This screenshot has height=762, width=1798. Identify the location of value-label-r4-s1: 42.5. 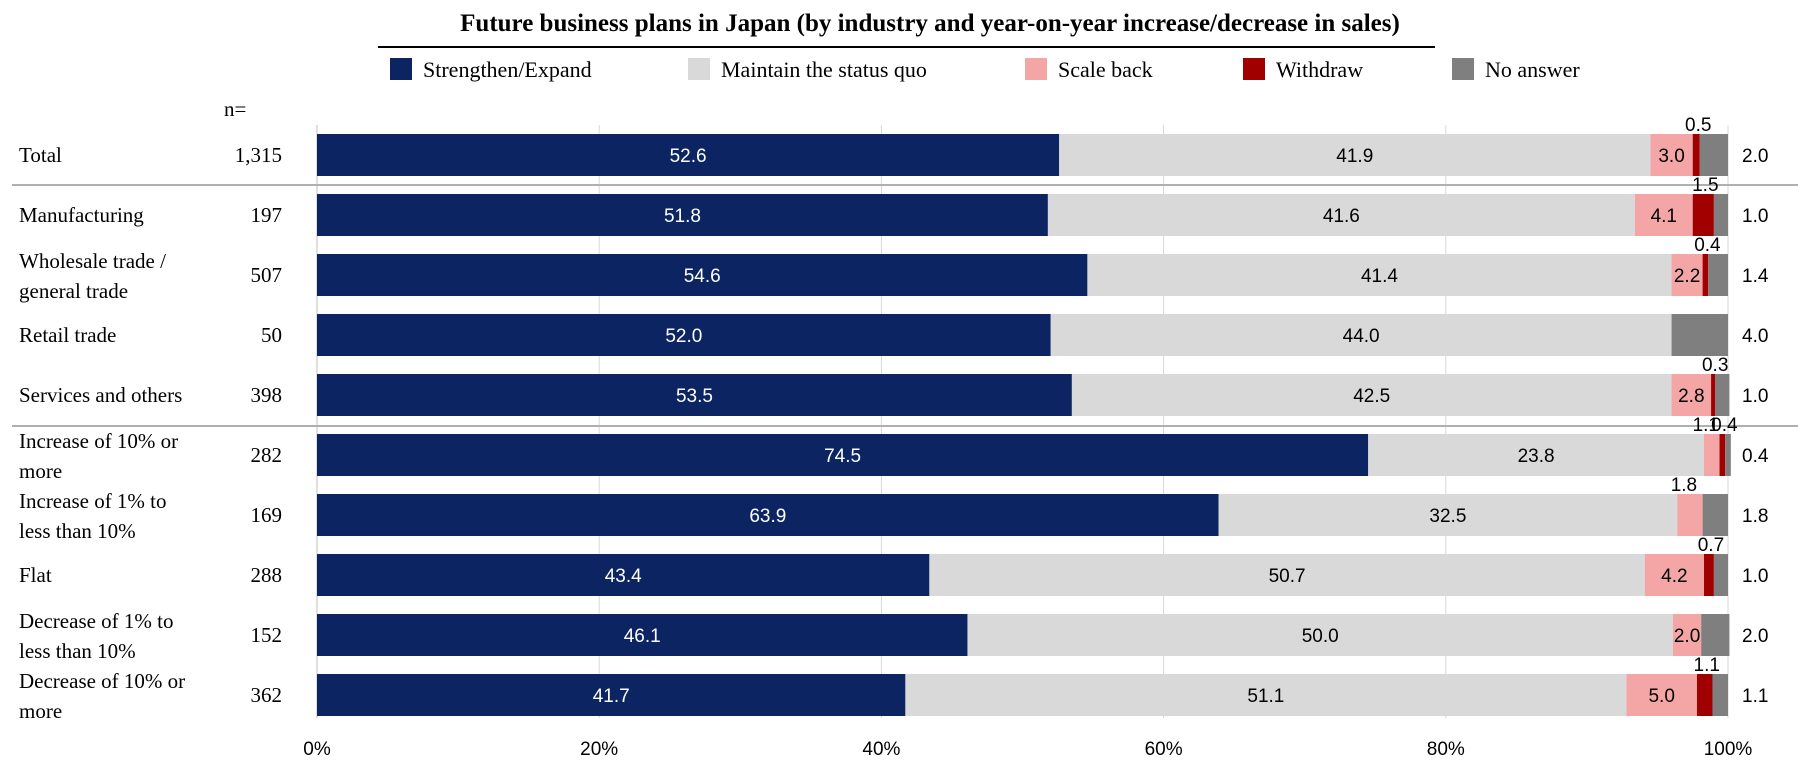
(1371, 396).